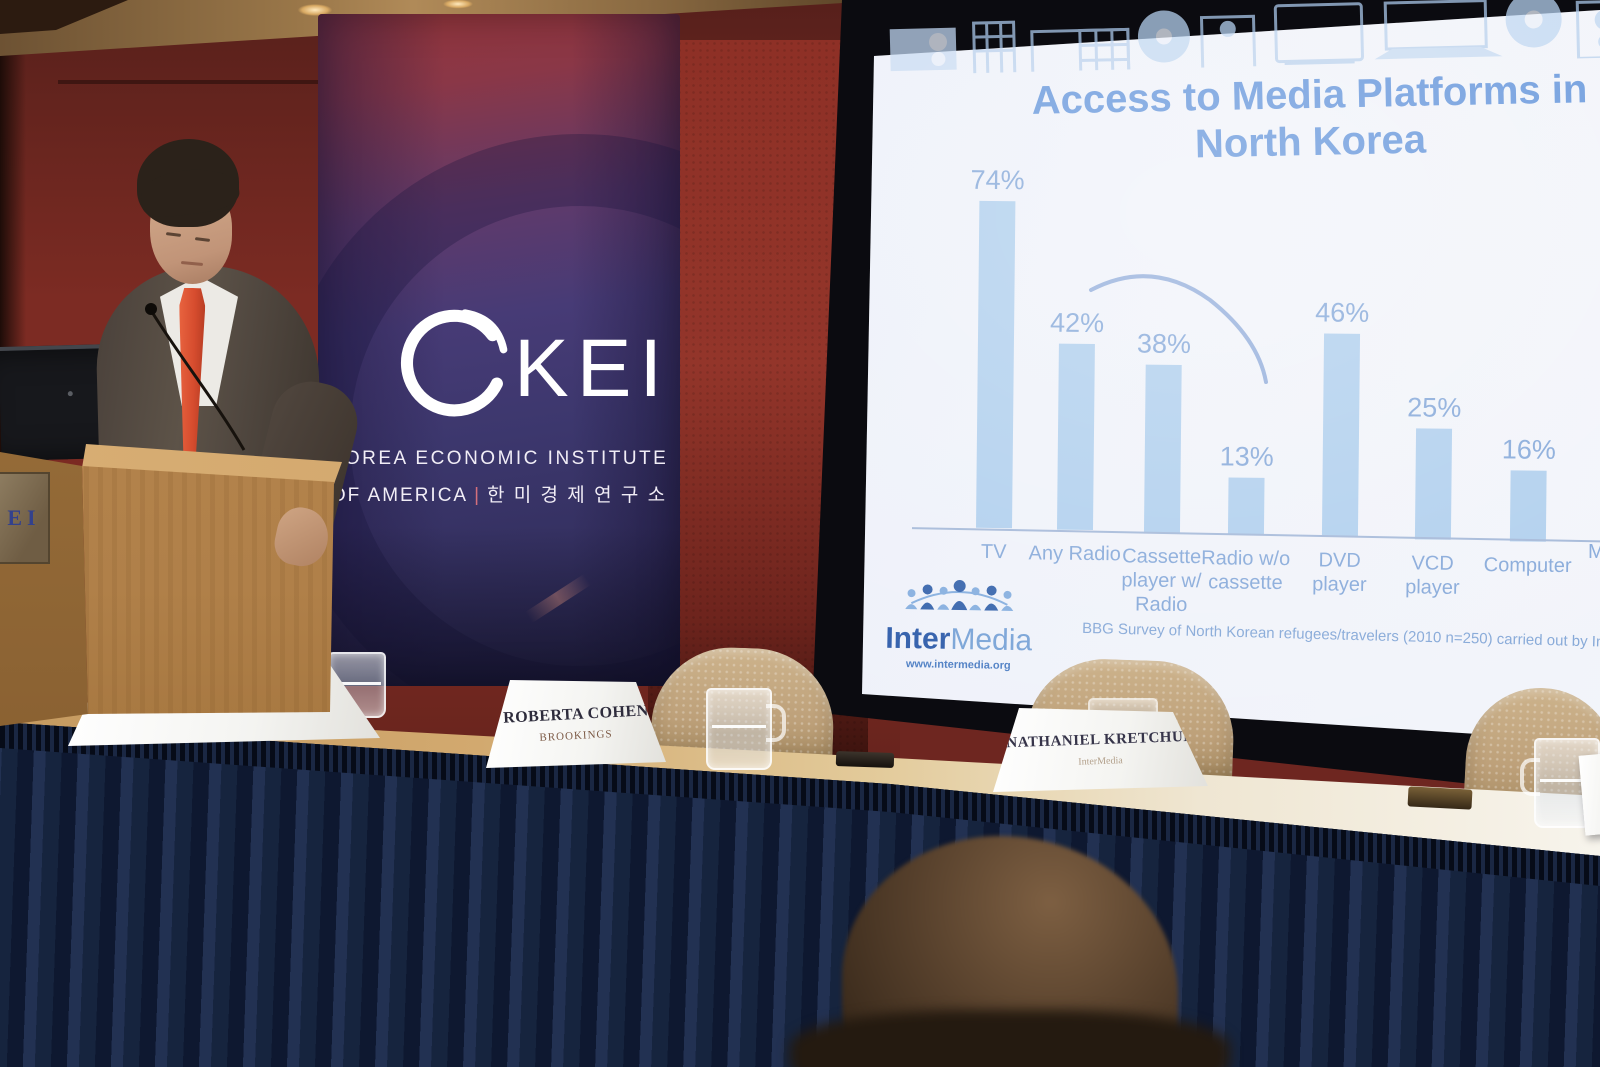 The image size is (1600, 1067). What do you see at coordinates (1242, 40) in the screenshot?
I see `media-device-icons-border` at bounding box center [1242, 40].